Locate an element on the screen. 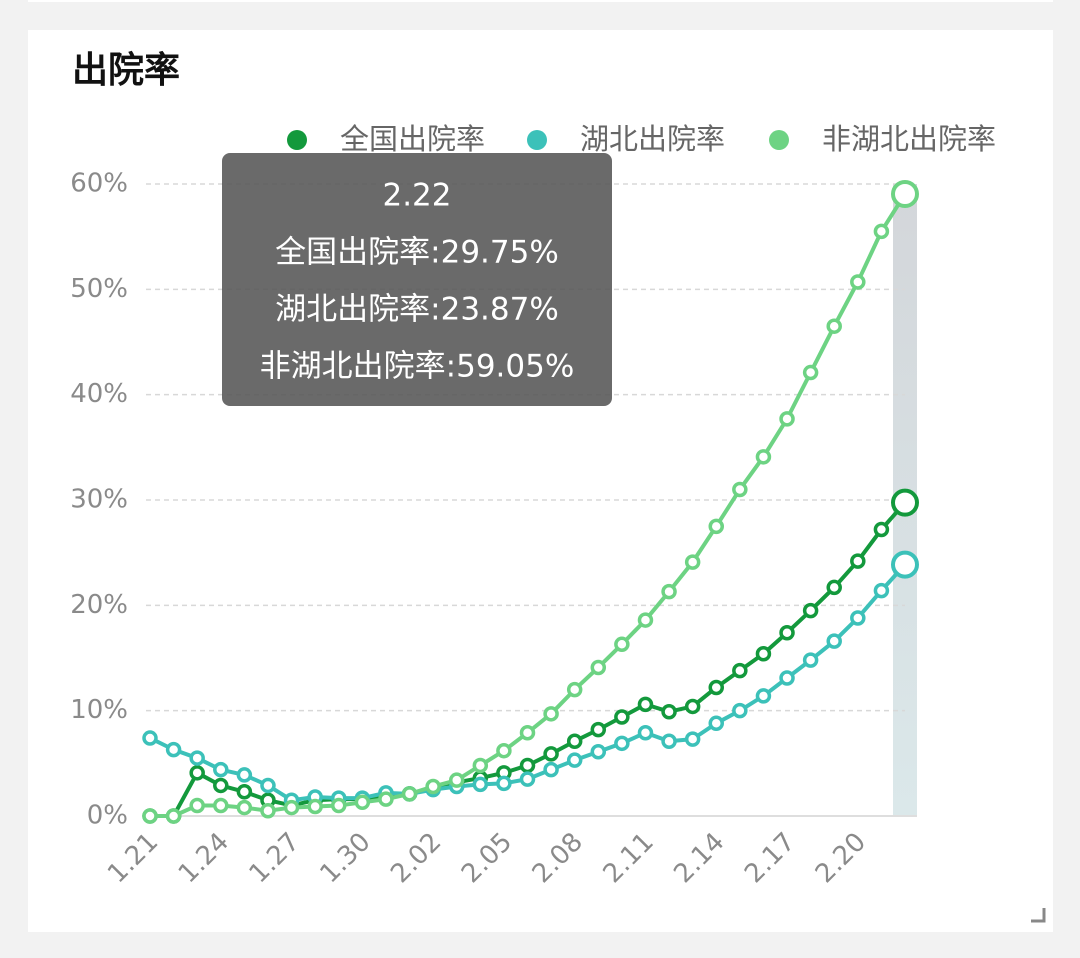 This screenshot has height=958, width=1080. tooltip-box is located at coordinates (417, 279).